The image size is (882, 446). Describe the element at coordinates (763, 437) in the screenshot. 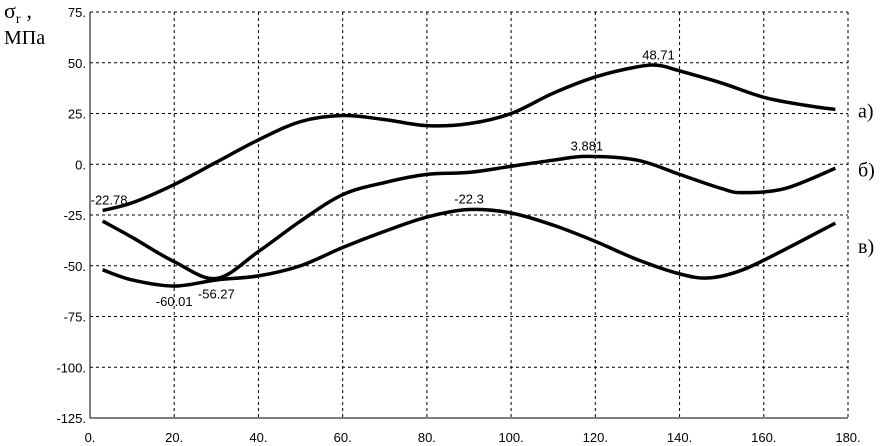

I see `x-tick-label: 160.` at that location.